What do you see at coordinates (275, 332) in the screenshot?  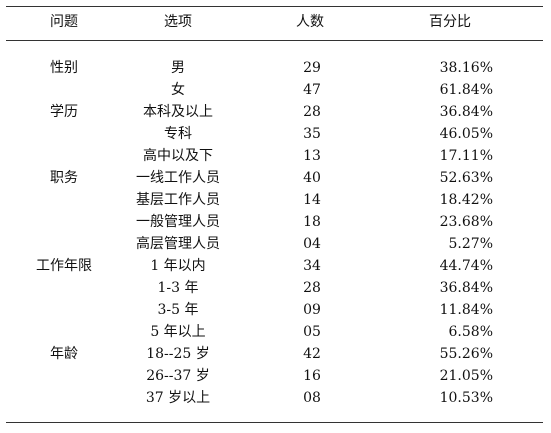 I see `table-row: 5 年以上 05 6.58%` at bounding box center [275, 332].